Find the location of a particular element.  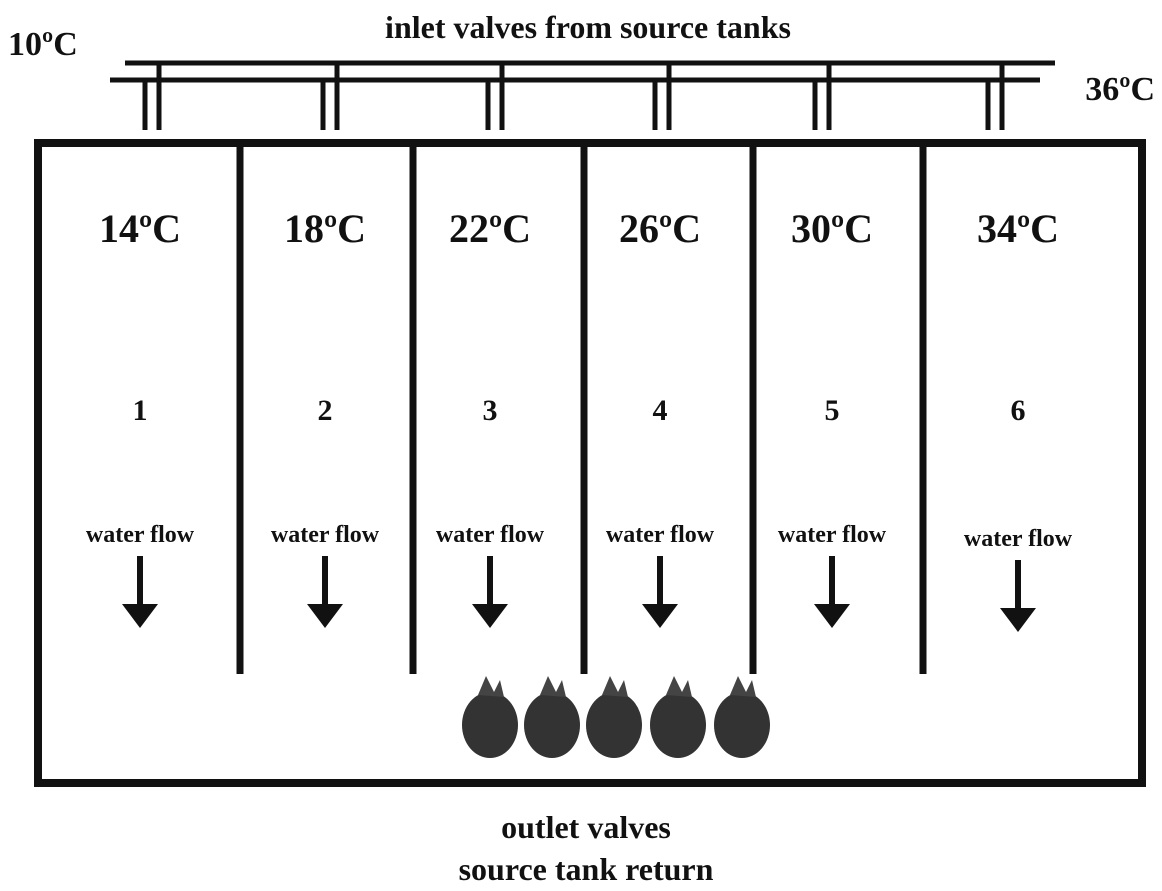

lane-number: 6 is located at coordinates (1018, 410).